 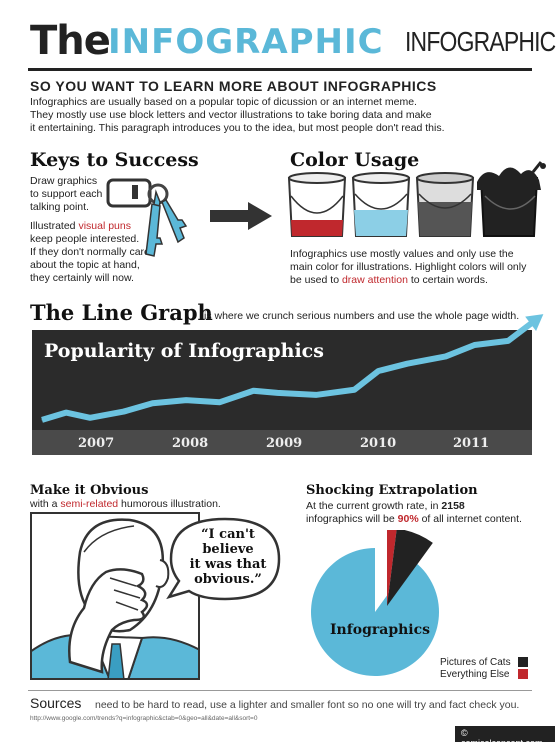 I want to click on x-tick-label: 2009, so click(x=284, y=443).